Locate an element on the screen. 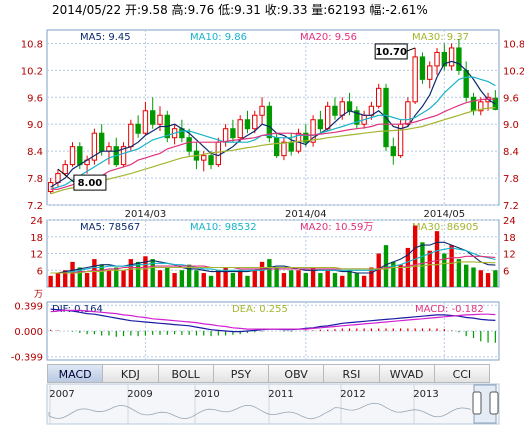 This screenshot has width=524, height=429. price-y-tick-right: 8.4 is located at coordinates (511, 152).